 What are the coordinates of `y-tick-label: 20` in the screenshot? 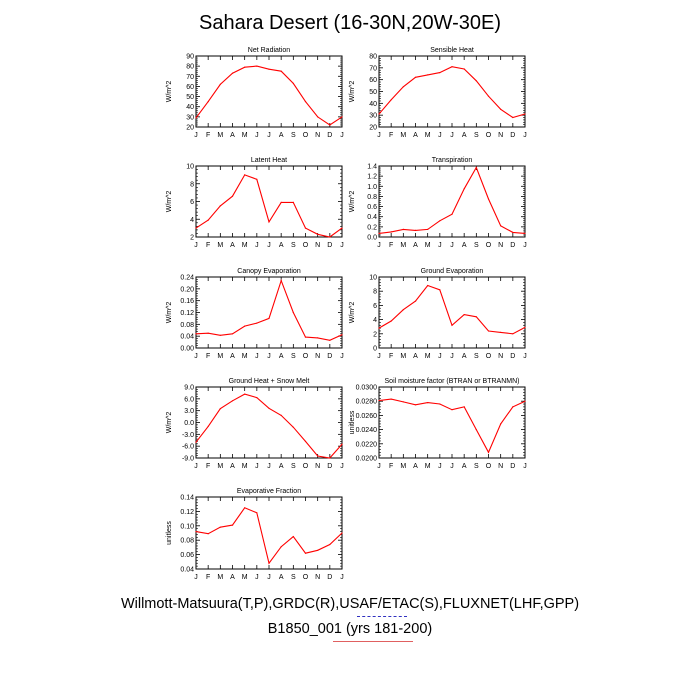 It's located at (190, 128).